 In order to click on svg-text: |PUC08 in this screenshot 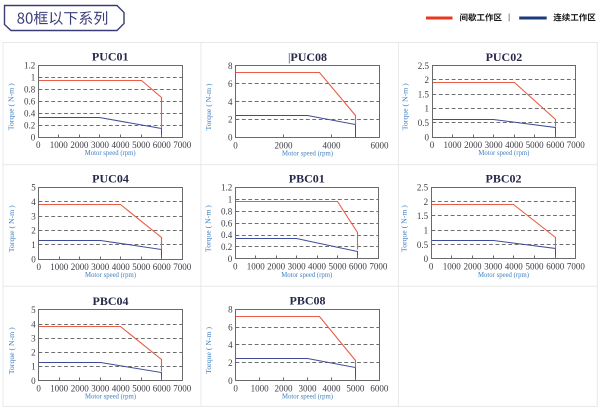, I will do `click(307, 57)`.